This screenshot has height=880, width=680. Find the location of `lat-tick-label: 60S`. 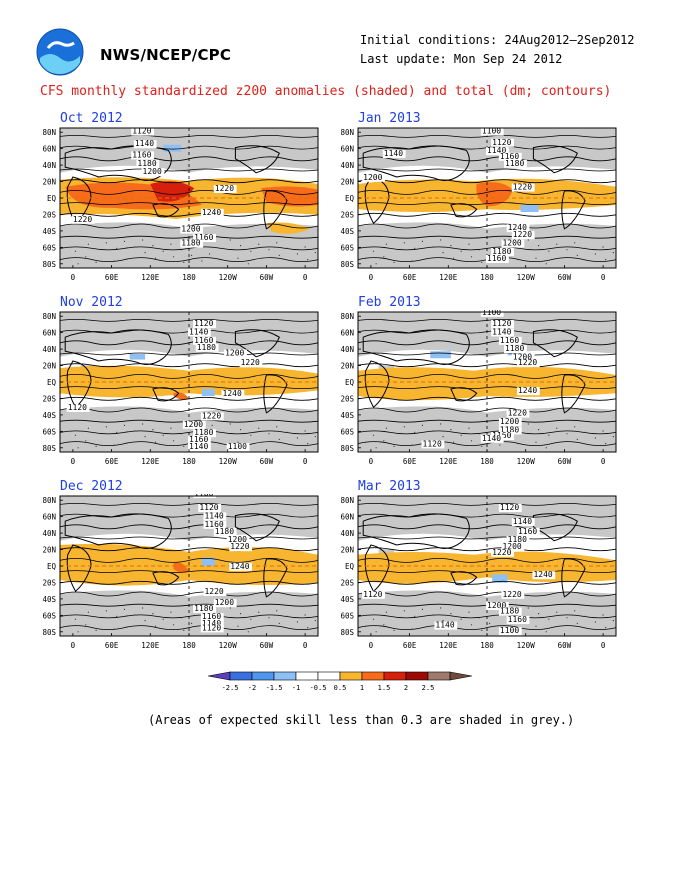

lat-tick-label: 60S is located at coordinates (49, 247).